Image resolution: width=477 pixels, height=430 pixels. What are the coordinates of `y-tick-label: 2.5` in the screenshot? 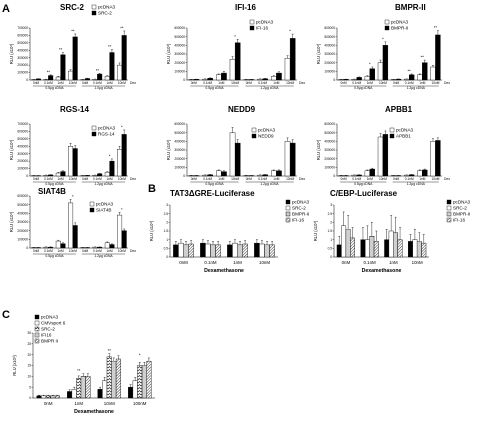 It's located at (330, 214).